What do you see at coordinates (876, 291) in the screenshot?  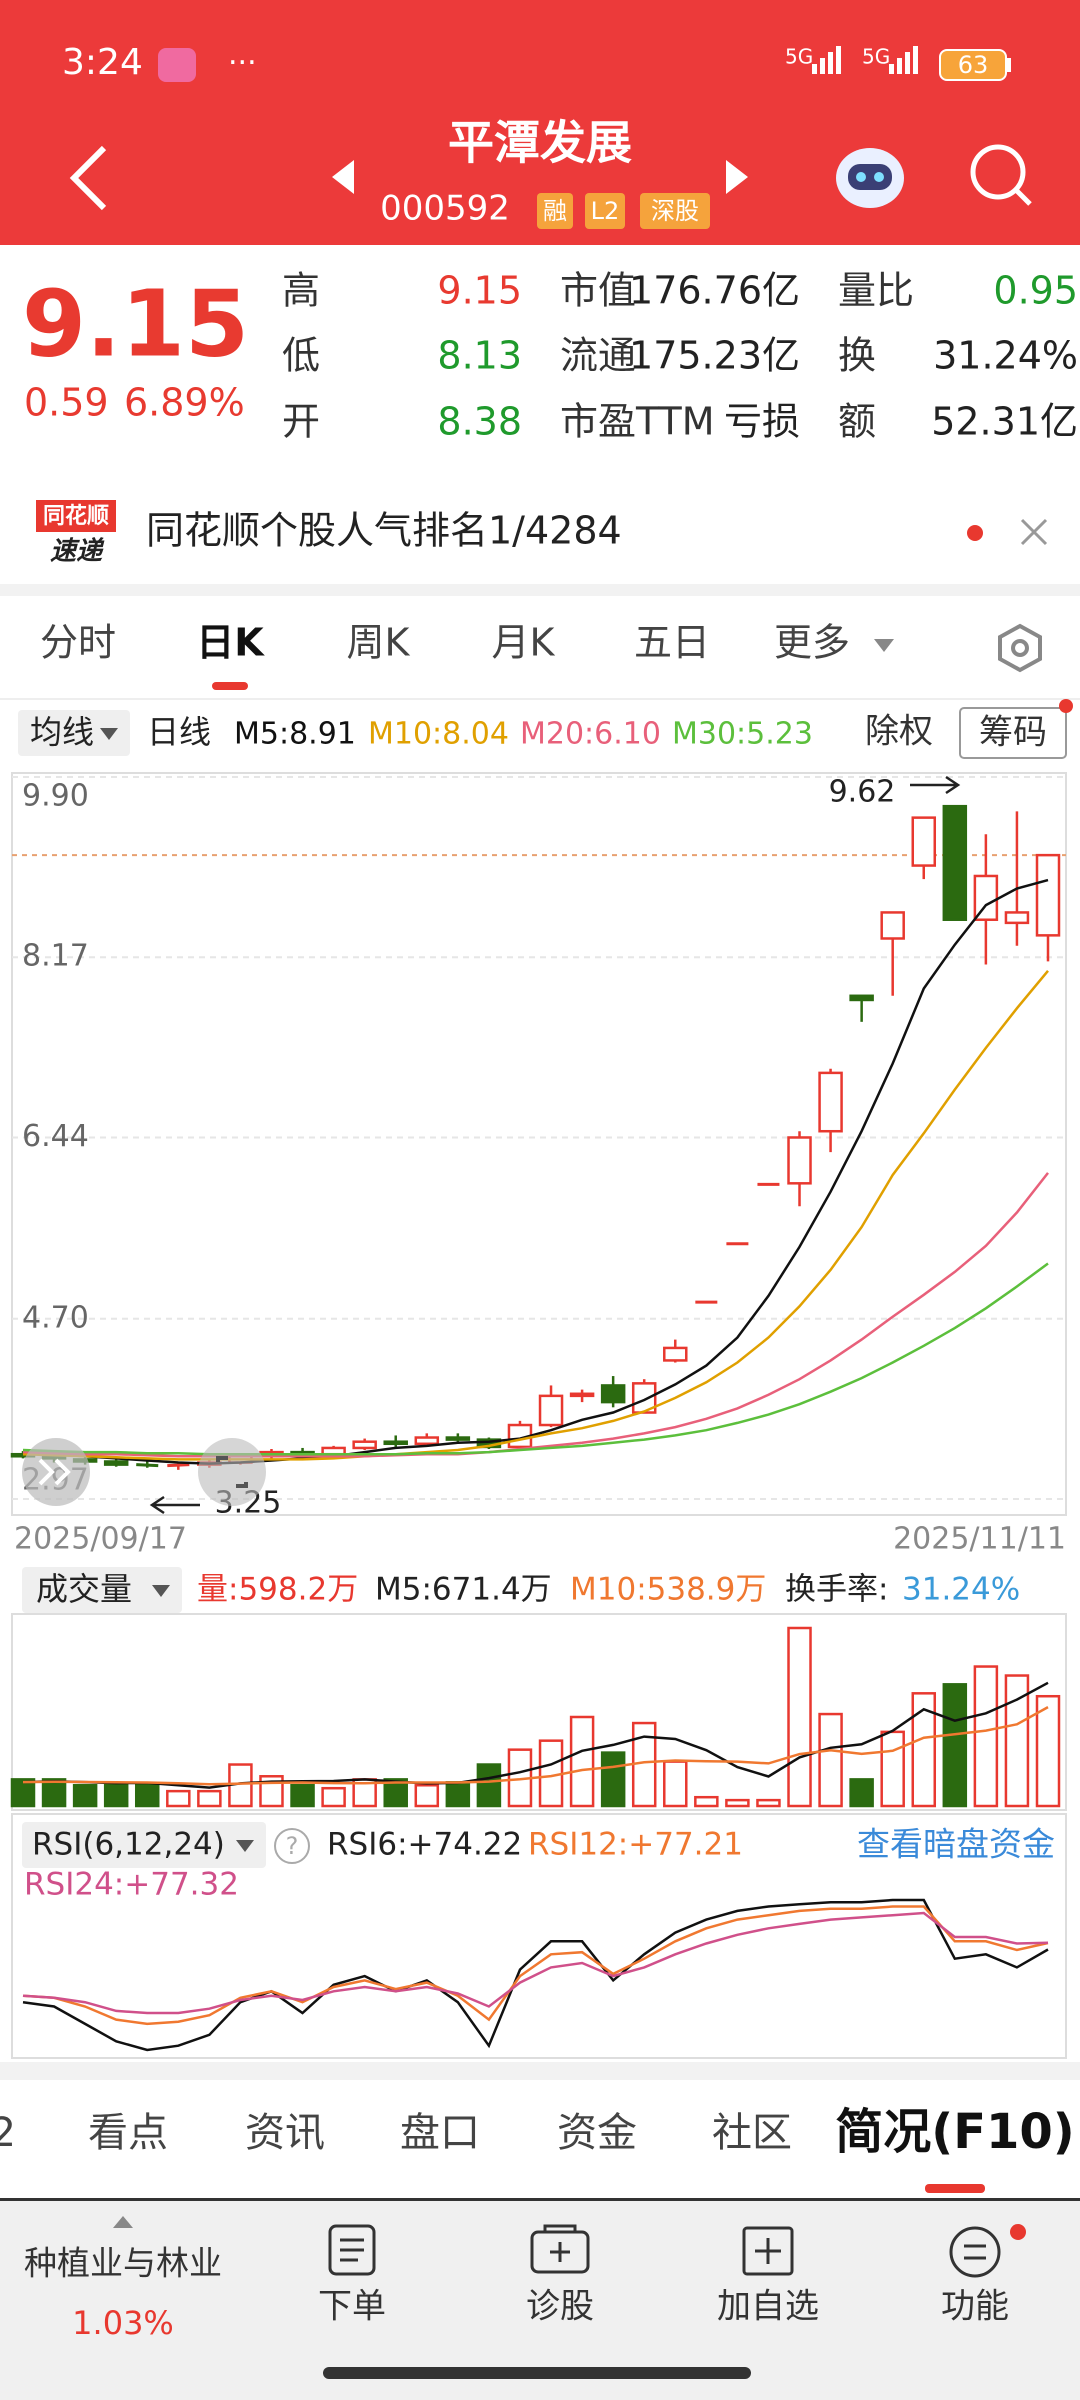 I see `field-label: 量比` at bounding box center [876, 291].